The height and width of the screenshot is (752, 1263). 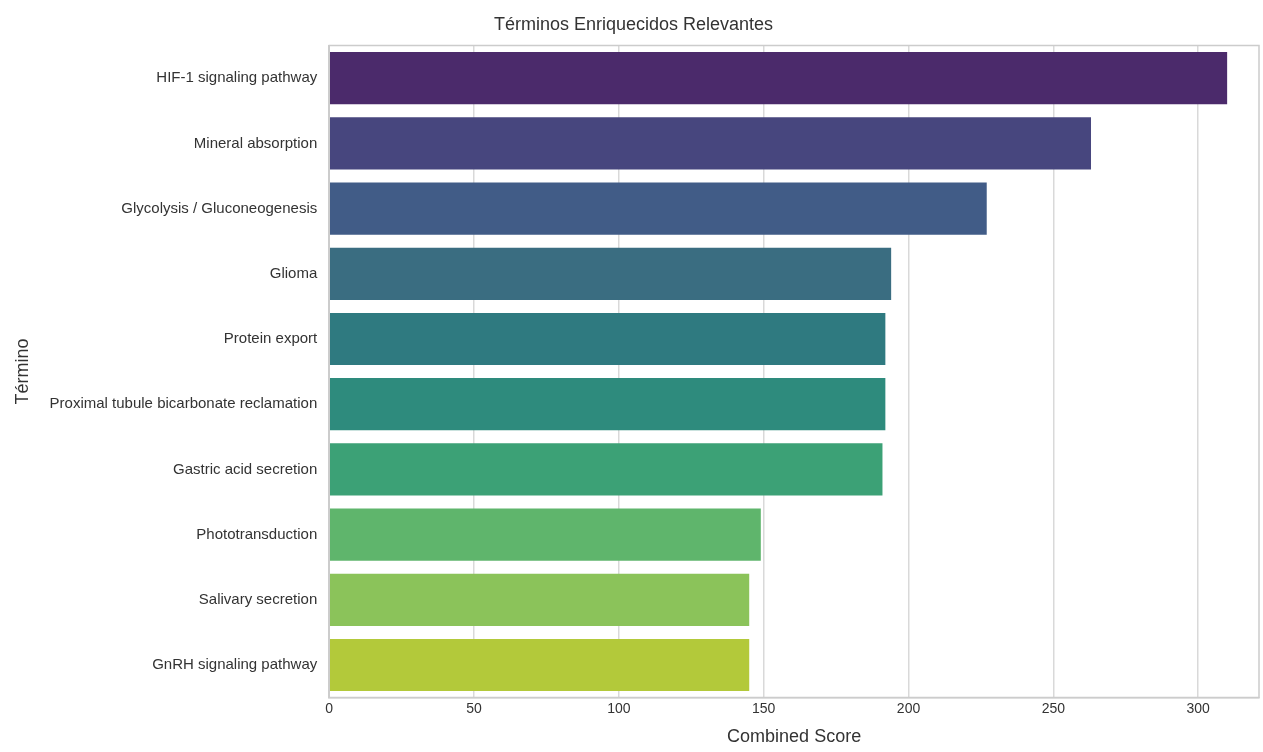 I want to click on x-tick-label: 250, so click(x=1053, y=707).